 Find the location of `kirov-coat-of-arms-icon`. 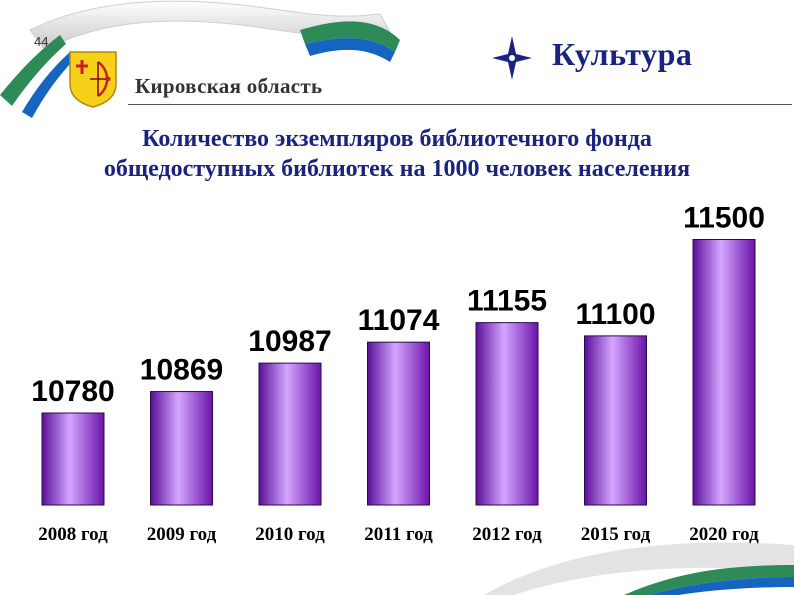

kirov-coat-of-arms-icon is located at coordinates (93, 79).